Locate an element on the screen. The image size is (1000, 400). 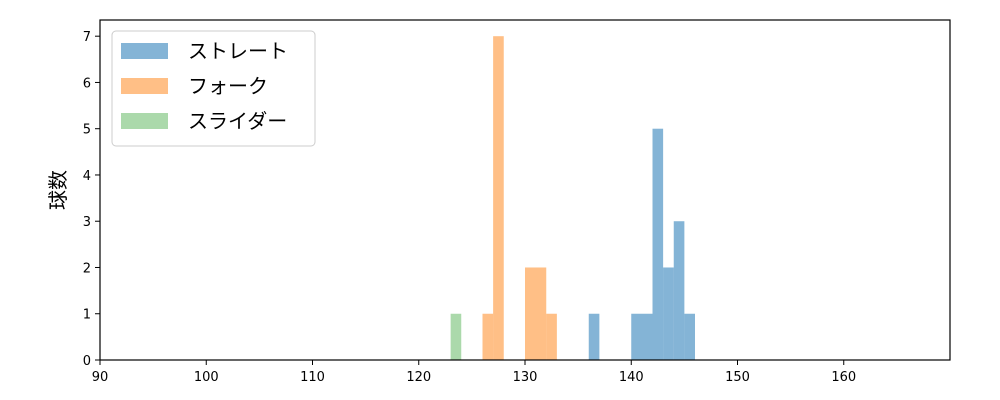
y-axis-label: 球数 is located at coordinates (58, 190).